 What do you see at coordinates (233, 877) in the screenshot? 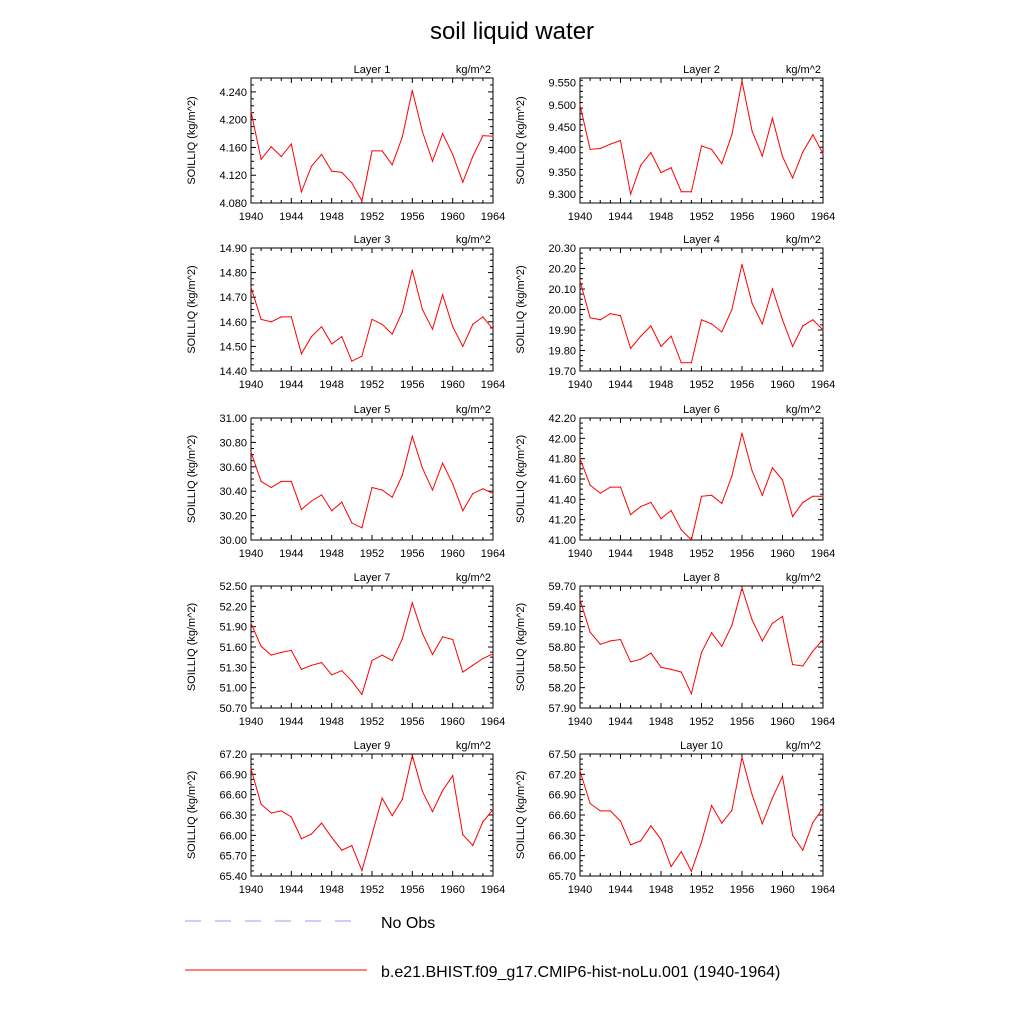
I see `y-tick-label: 65.40` at bounding box center [233, 877].